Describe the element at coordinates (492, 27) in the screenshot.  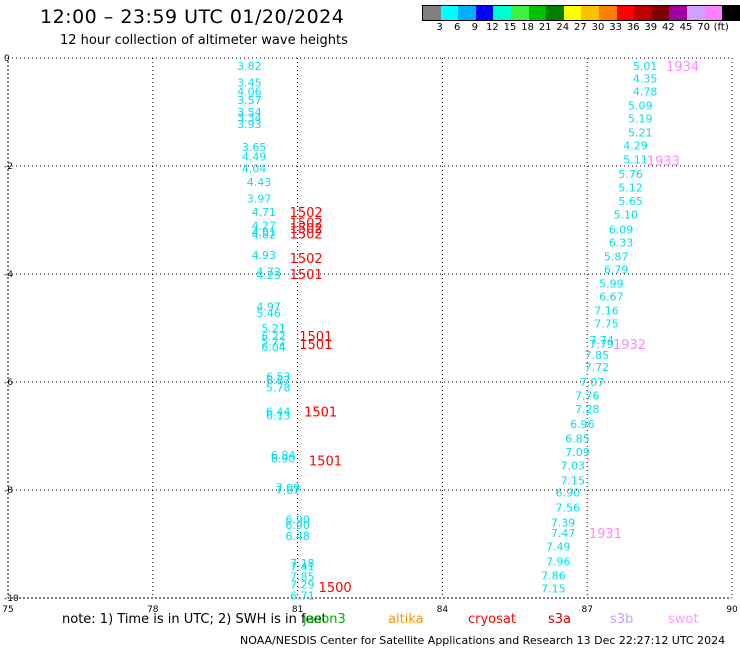
I see `legend-label: 12` at that location.